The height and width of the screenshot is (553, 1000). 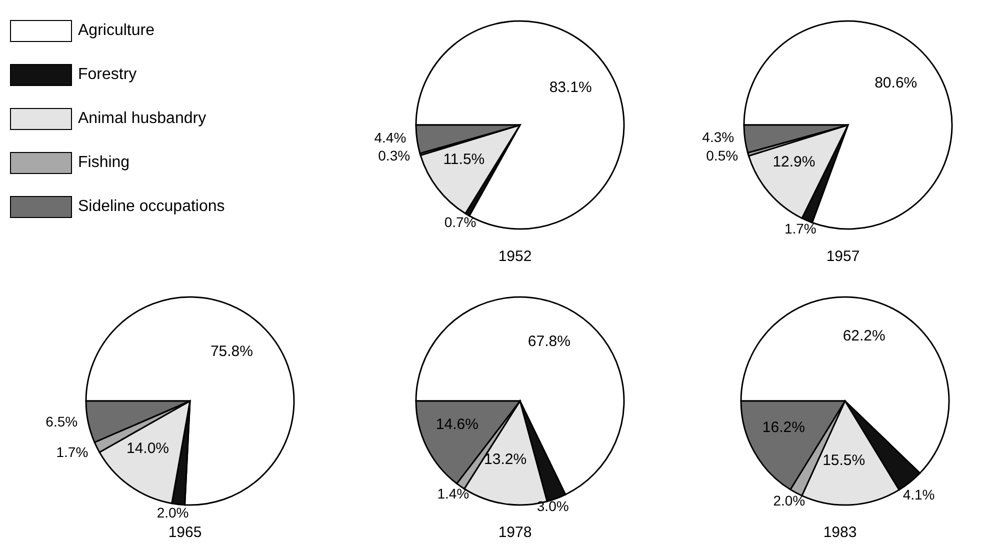 What do you see at coordinates (460, 222) in the screenshot?
I see `data-label: 0.7%` at bounding box center [460, 222].